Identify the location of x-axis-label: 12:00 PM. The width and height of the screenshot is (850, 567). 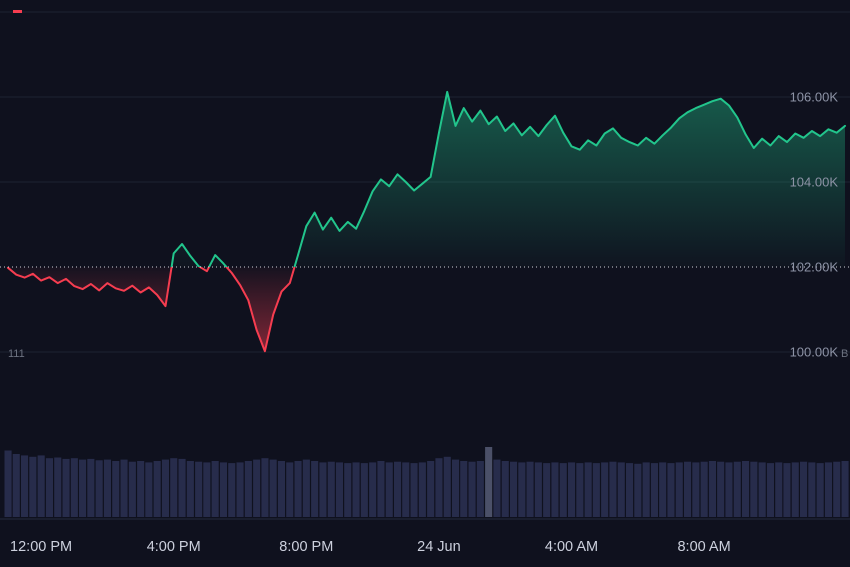
(41, 547).